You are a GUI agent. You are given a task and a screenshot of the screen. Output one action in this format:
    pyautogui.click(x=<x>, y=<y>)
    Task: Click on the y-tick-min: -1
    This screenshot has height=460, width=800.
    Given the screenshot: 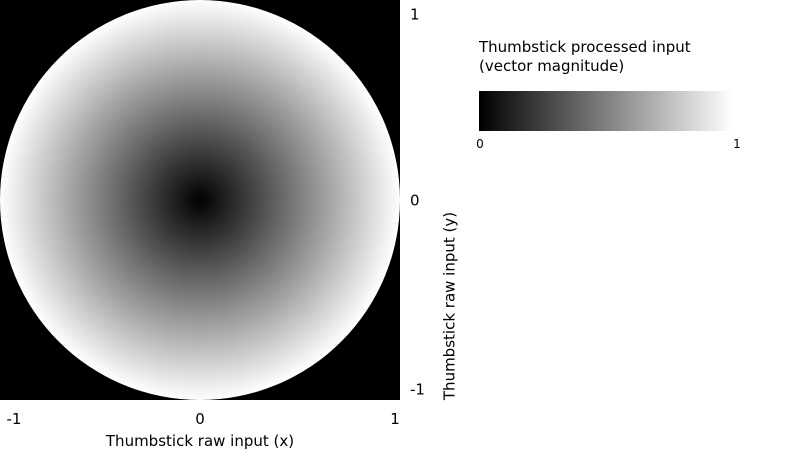 What is the action you would take?
    pyautogui.click(x=417, y=389)
    